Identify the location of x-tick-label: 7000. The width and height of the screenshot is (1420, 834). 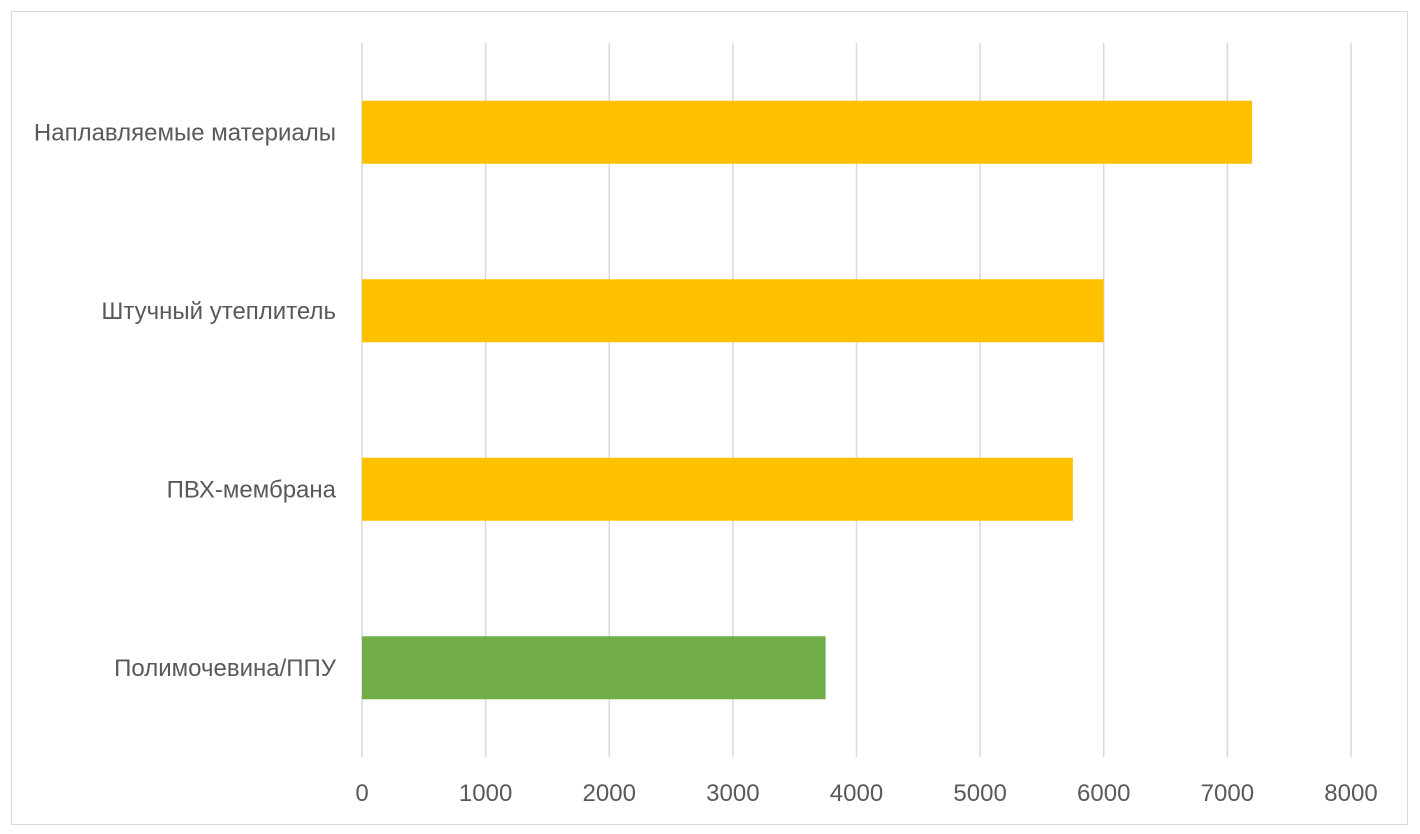
(1227, 793).